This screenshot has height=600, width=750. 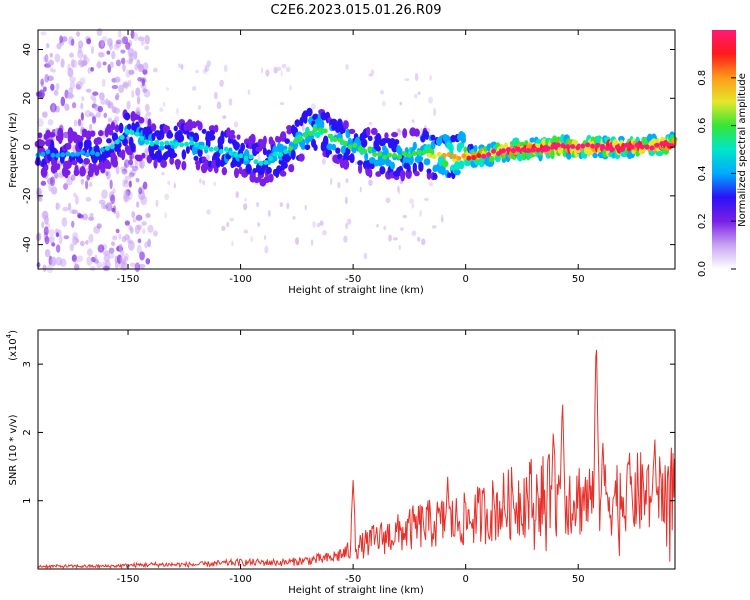 What do you see at coordinates (702, 78) in the screenshot?
I see `colorbar-tick-label: 0.8` at bounding box center [702, 78].